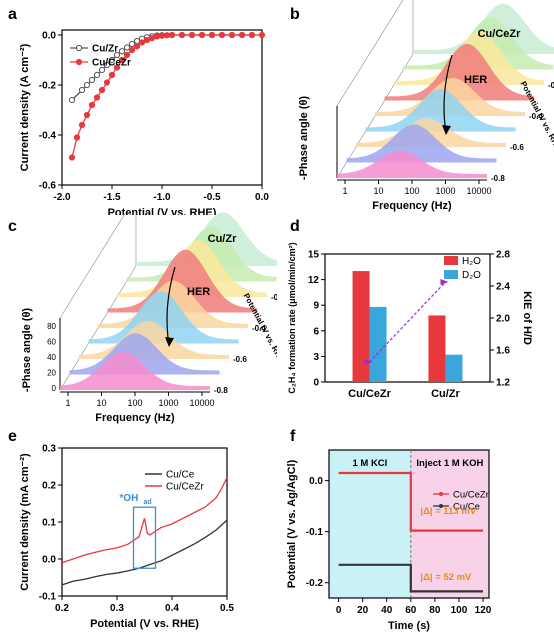 The height and width of the screenshot is (632, 554). What do you see at coordinates (407, 322) in the screenshot?
I see `kie-line` at bounding box center [407, 322].